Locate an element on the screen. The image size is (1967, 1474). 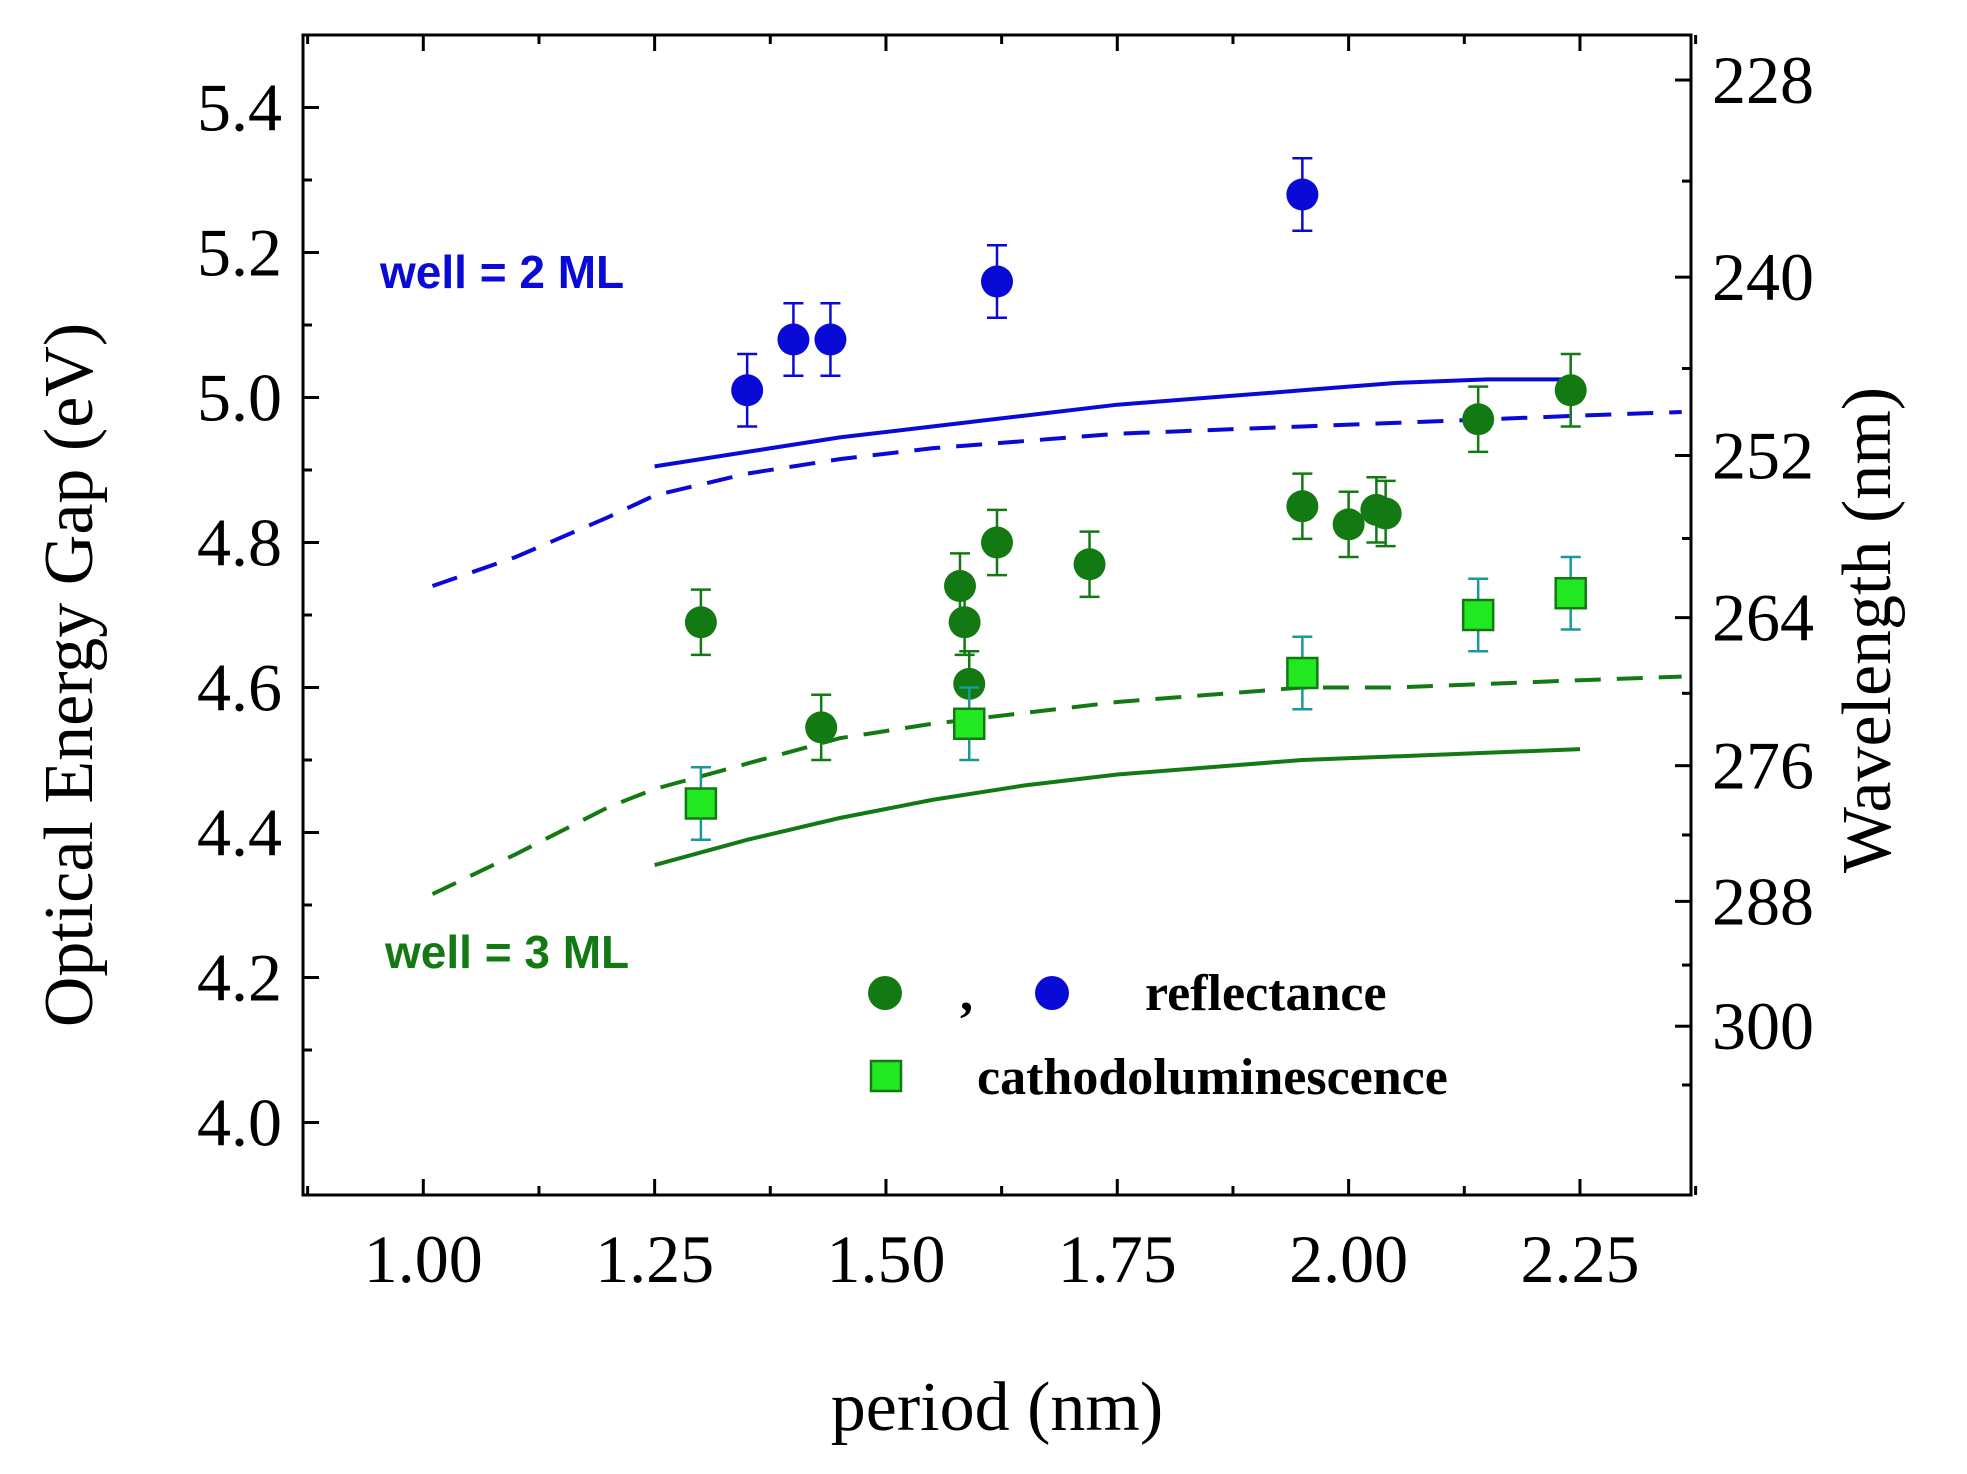
y2-tick-label: 264 is located at coordinates (1763, 618).